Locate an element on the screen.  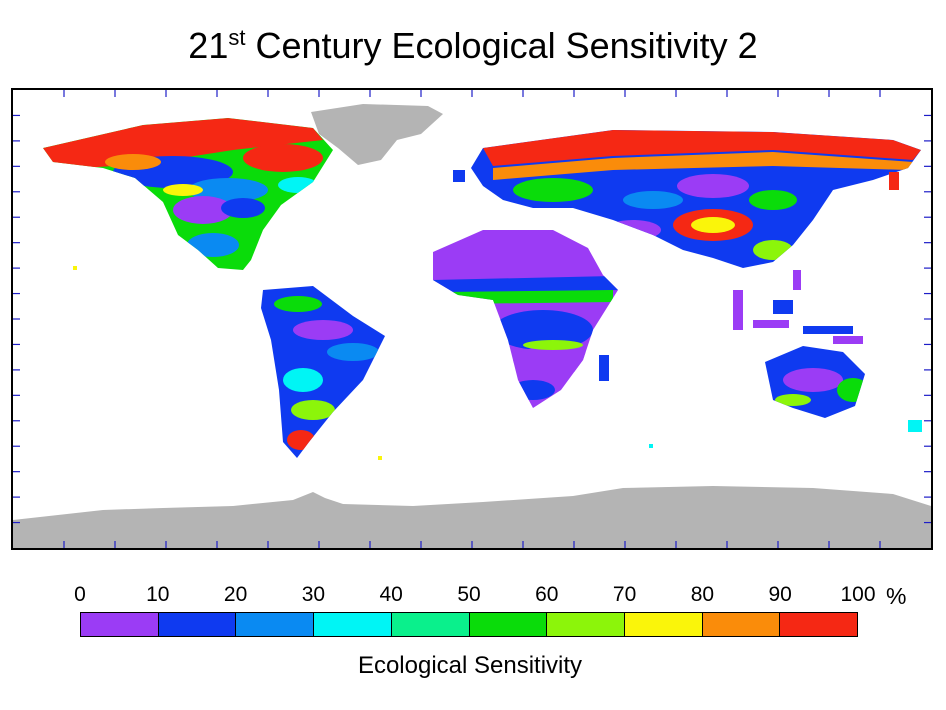
legend-tick-label: 100 is located at coordinates (858, 594).